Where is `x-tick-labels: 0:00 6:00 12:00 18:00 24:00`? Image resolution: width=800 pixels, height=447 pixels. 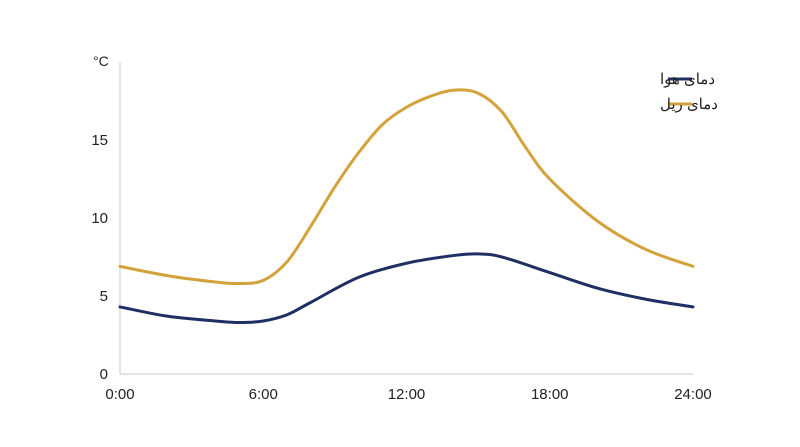
x-tick-labels: 0:00 6:00 12:00 18:00 24:00 is located at coordinates (408, 394).